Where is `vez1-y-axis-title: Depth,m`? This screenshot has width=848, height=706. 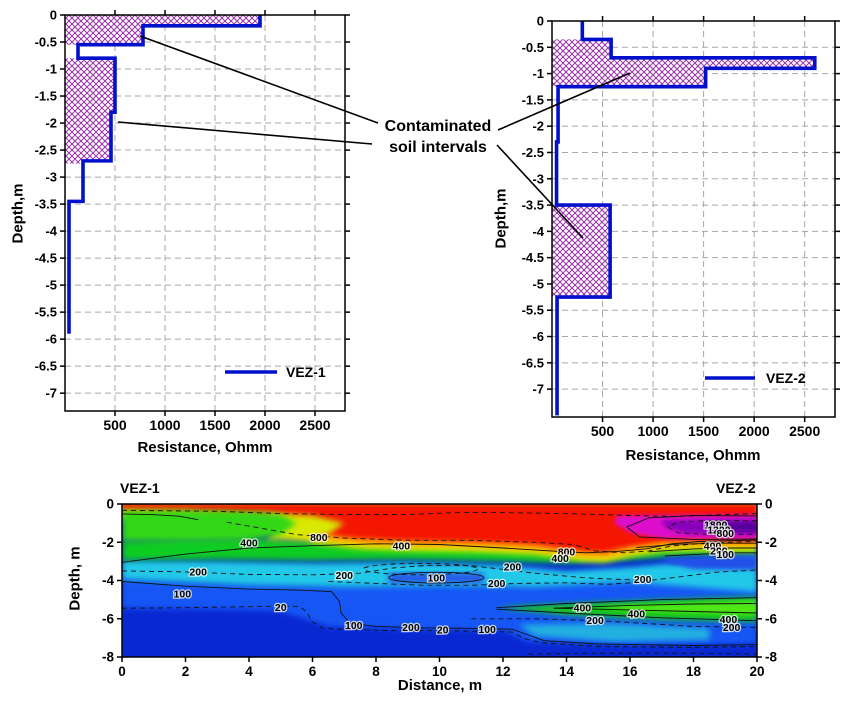
vez1-y-axis-title: Depth,m is located at coordinates (18, 213).